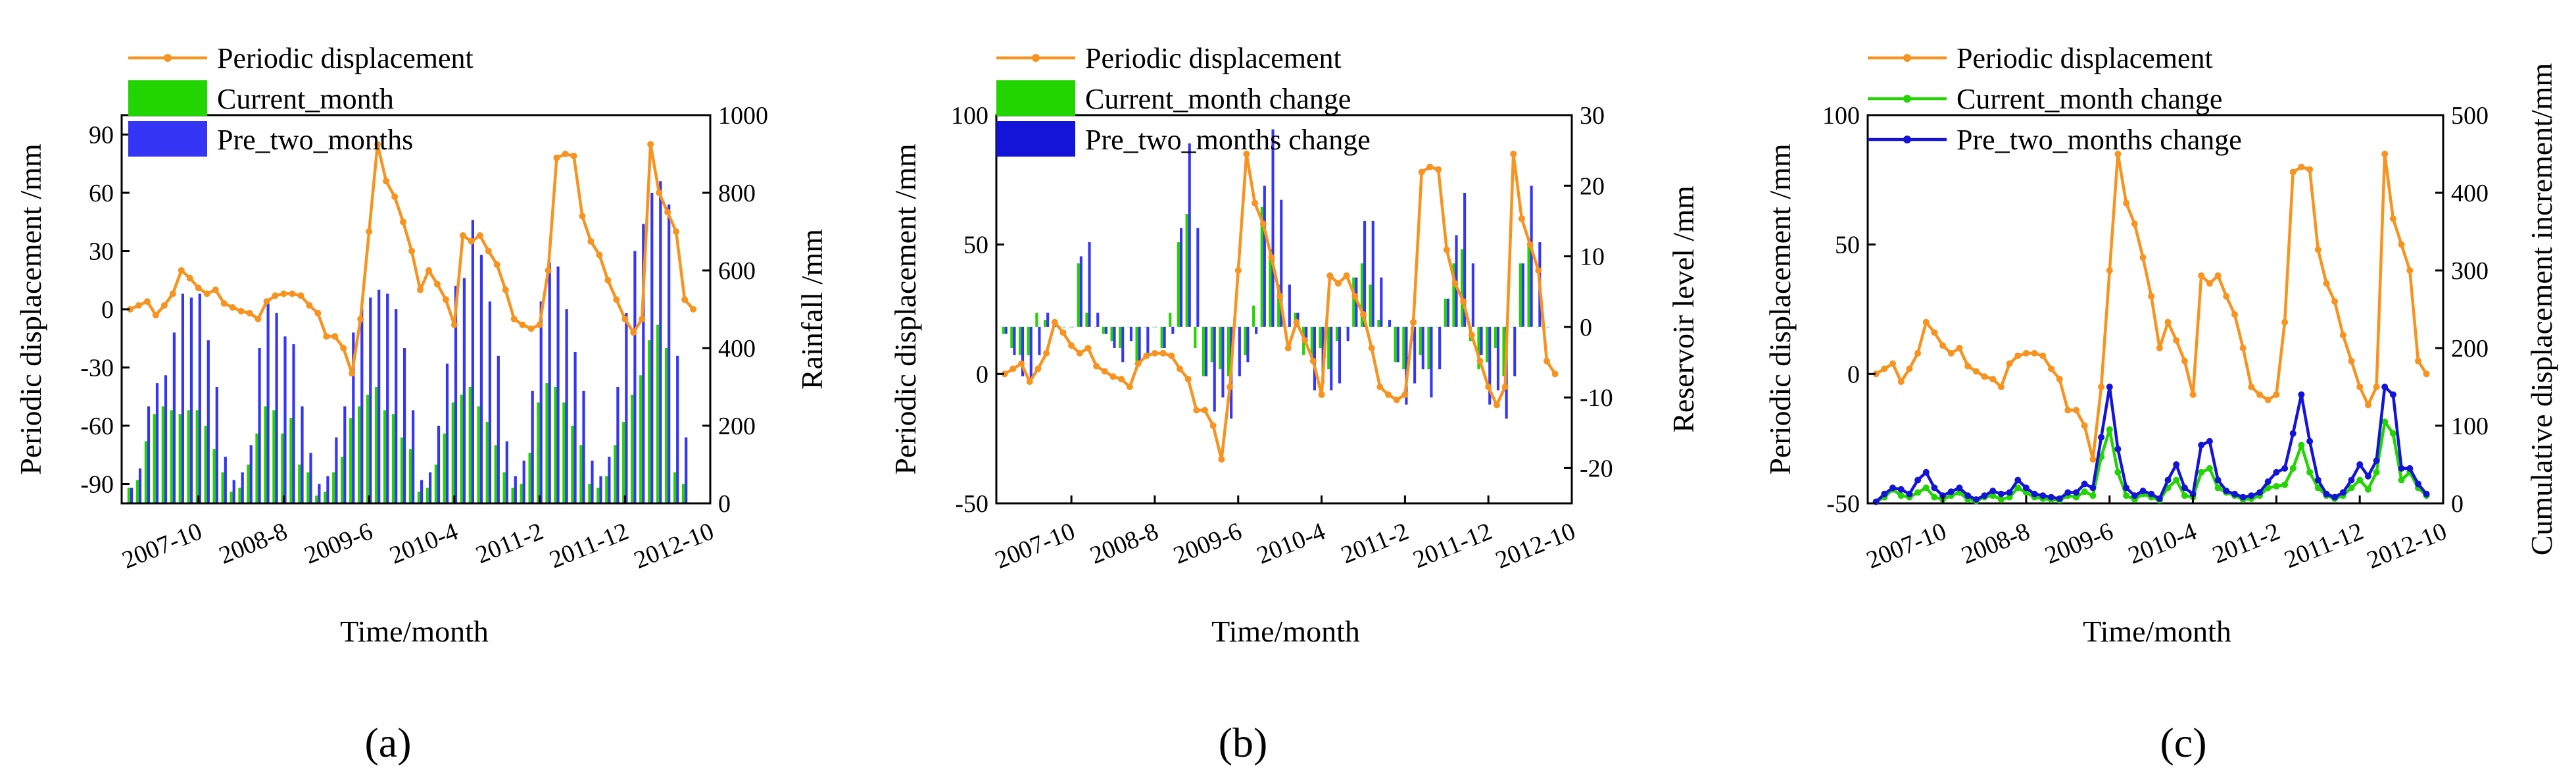 This screenshot has height=783, width=2576. I want to click on y2tick-label: 600, so click(737, 271).